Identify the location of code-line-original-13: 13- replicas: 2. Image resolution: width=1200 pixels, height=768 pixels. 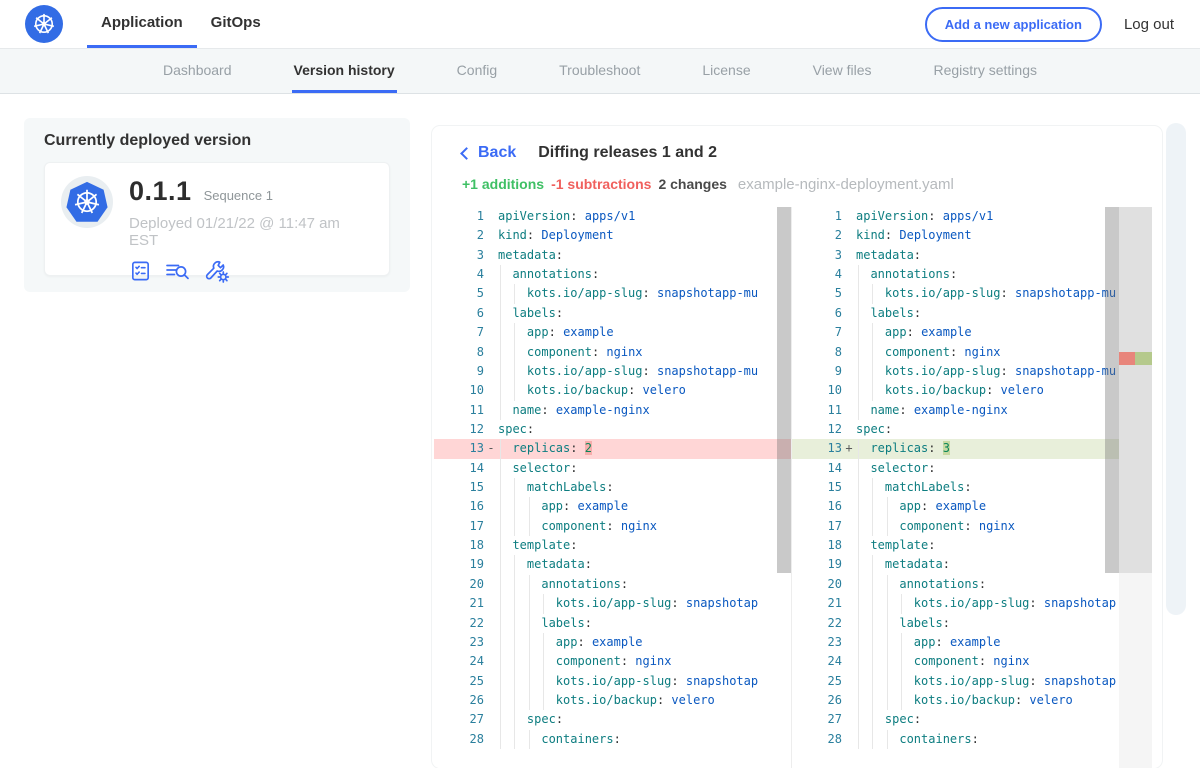
(612, 449).